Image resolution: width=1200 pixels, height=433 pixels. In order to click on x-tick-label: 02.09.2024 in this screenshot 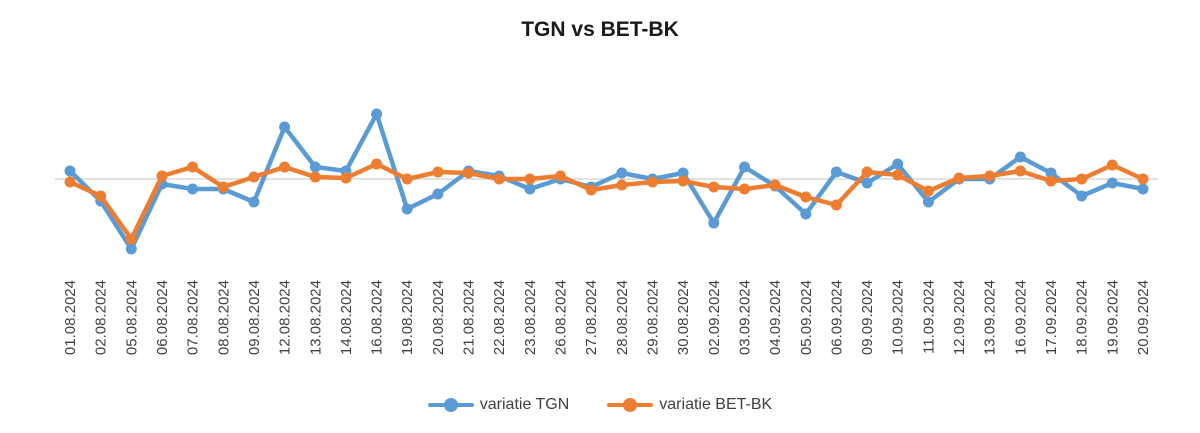, I will do `click(714, 317)`.